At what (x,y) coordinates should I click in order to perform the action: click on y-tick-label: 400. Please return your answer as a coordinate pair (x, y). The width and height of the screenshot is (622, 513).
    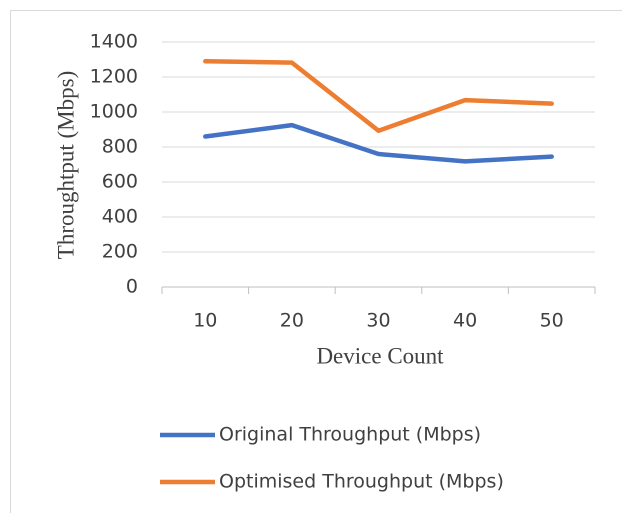
    Looking at the image, I should click on (120, 217).